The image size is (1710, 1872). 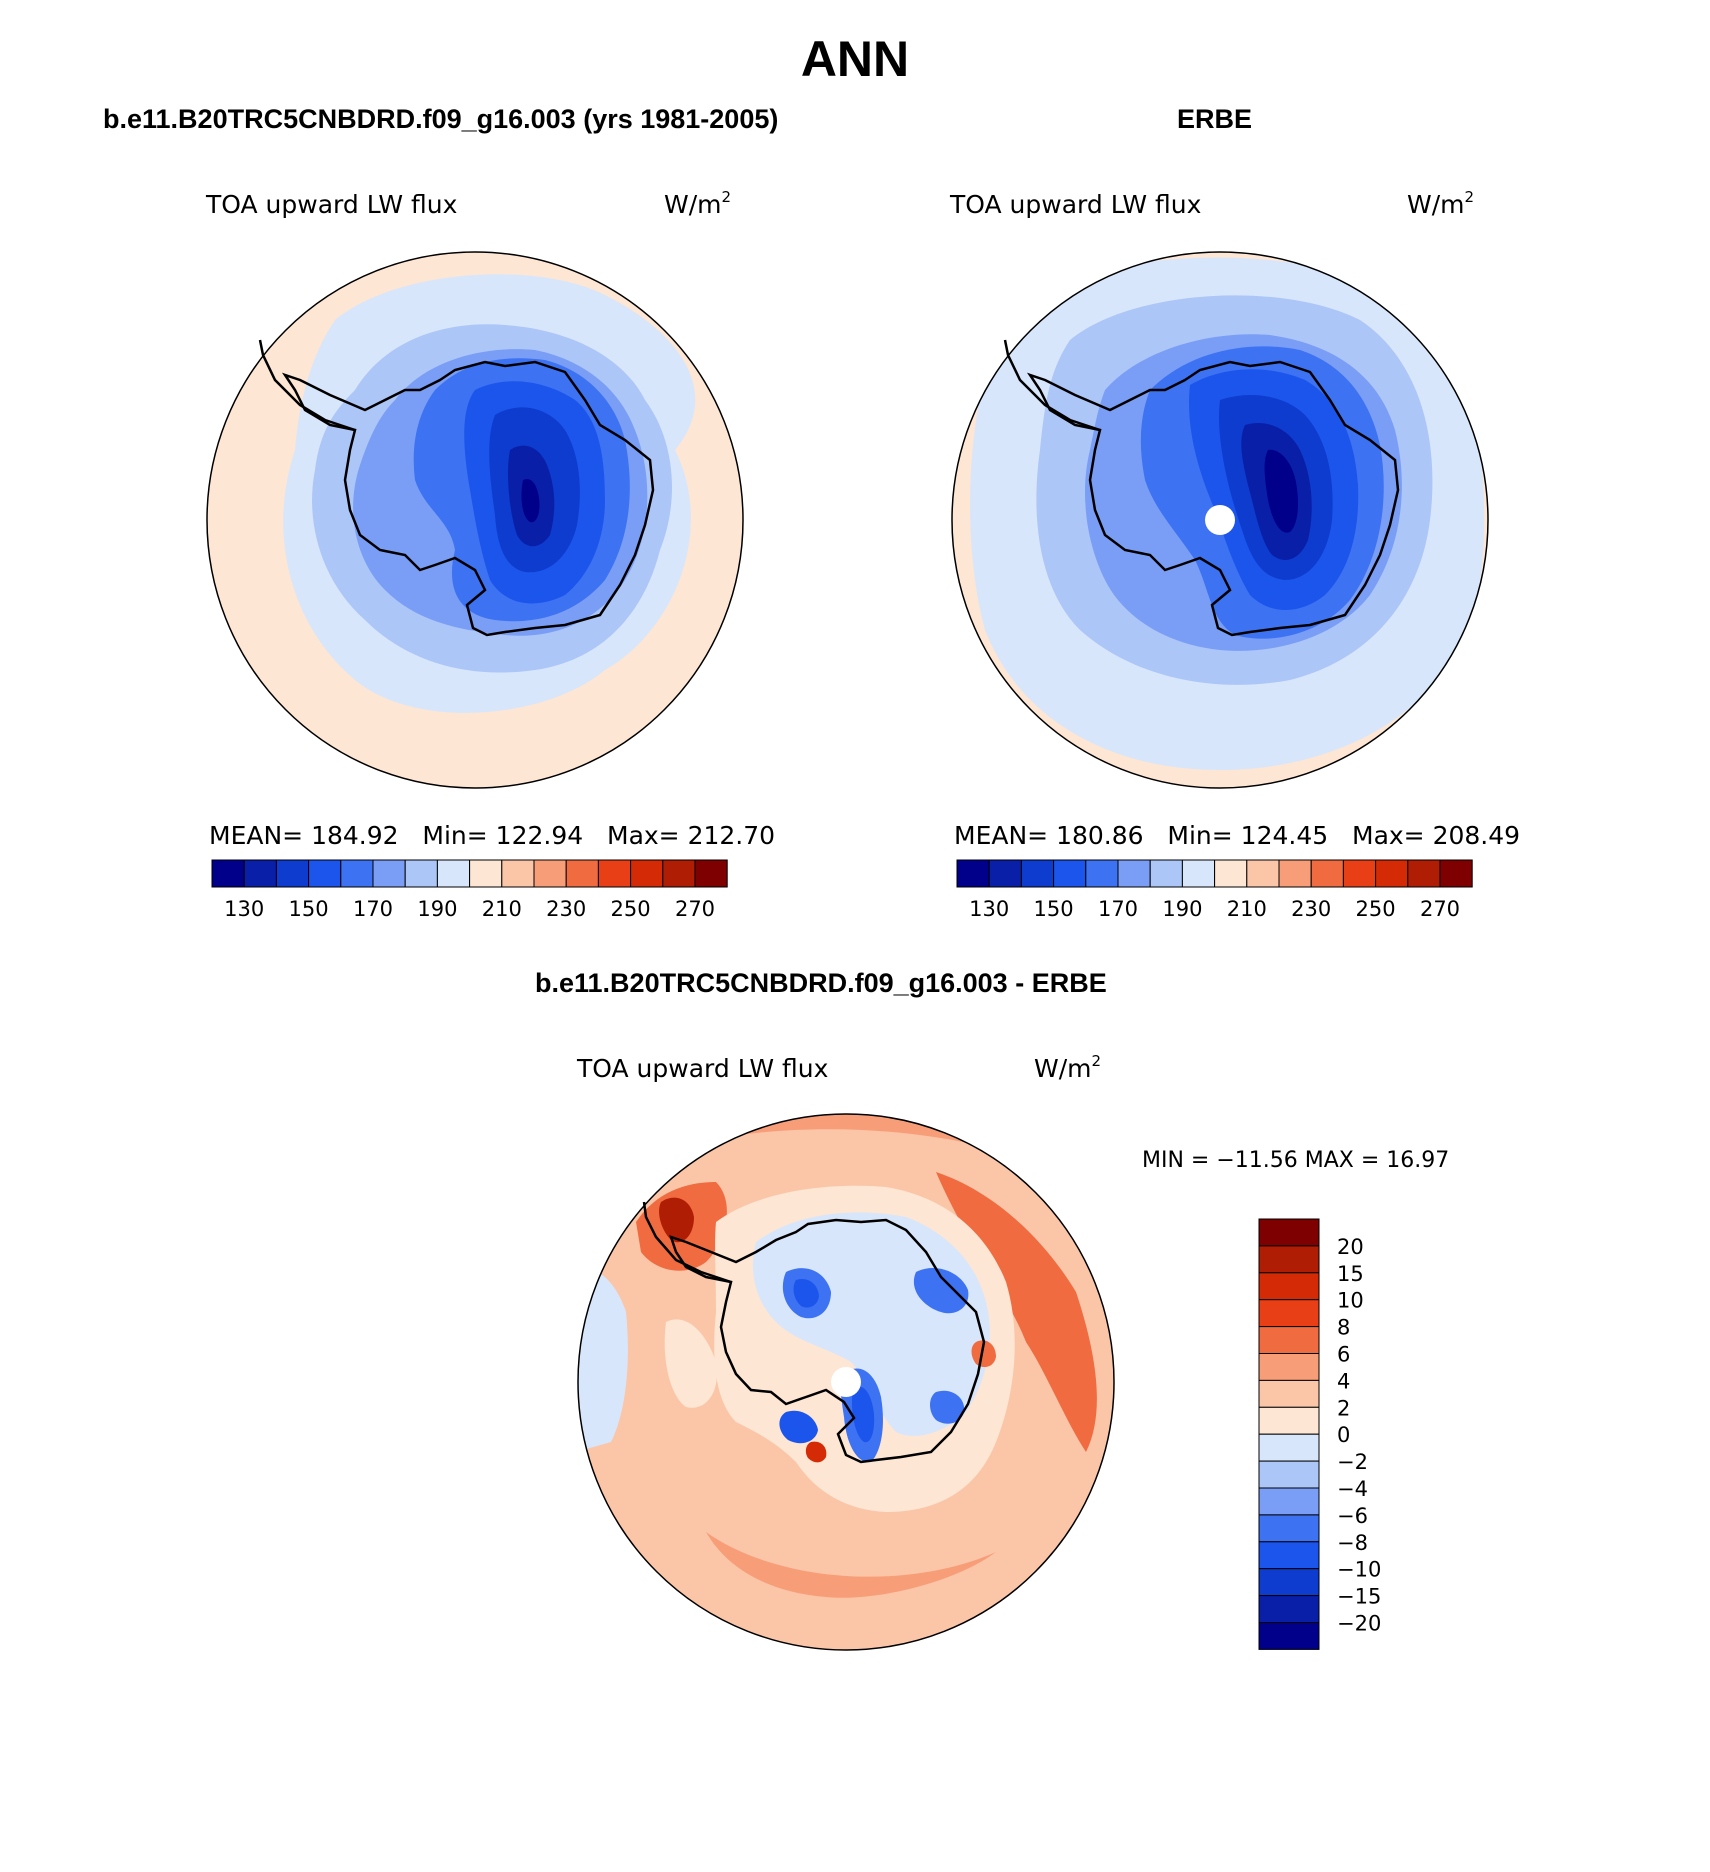 I want to click on colorbar-tick-label: 8, so click(x=1343, y=1328).